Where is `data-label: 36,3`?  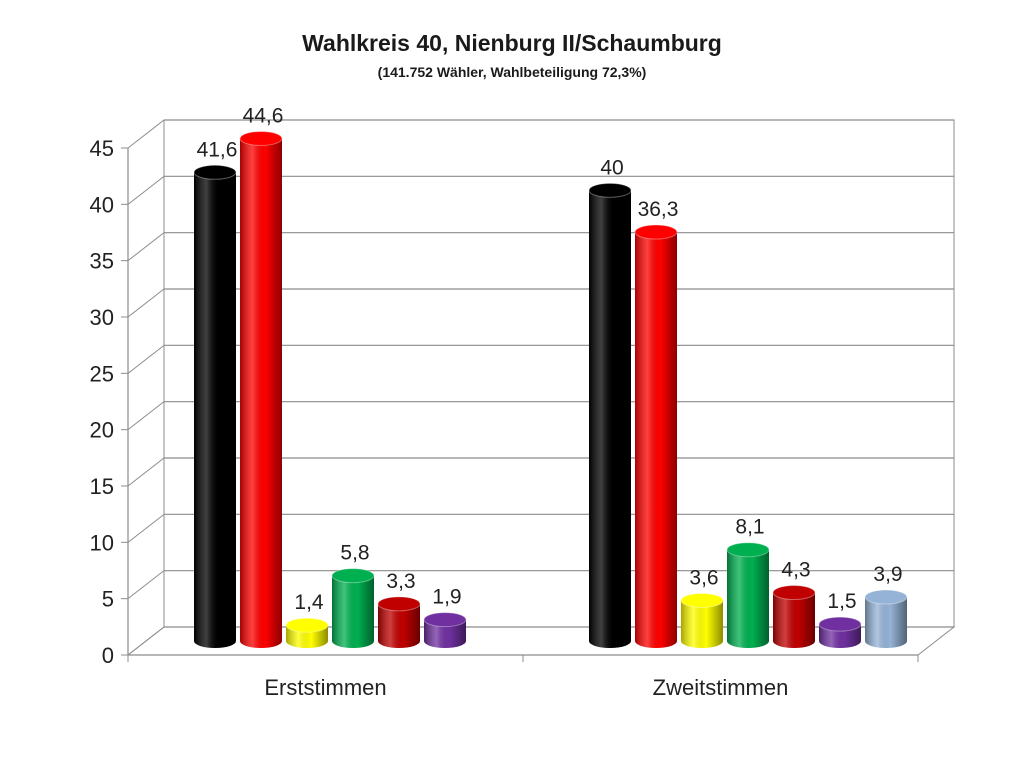
data-label: 36,3 is located at coordinates (658, 209).